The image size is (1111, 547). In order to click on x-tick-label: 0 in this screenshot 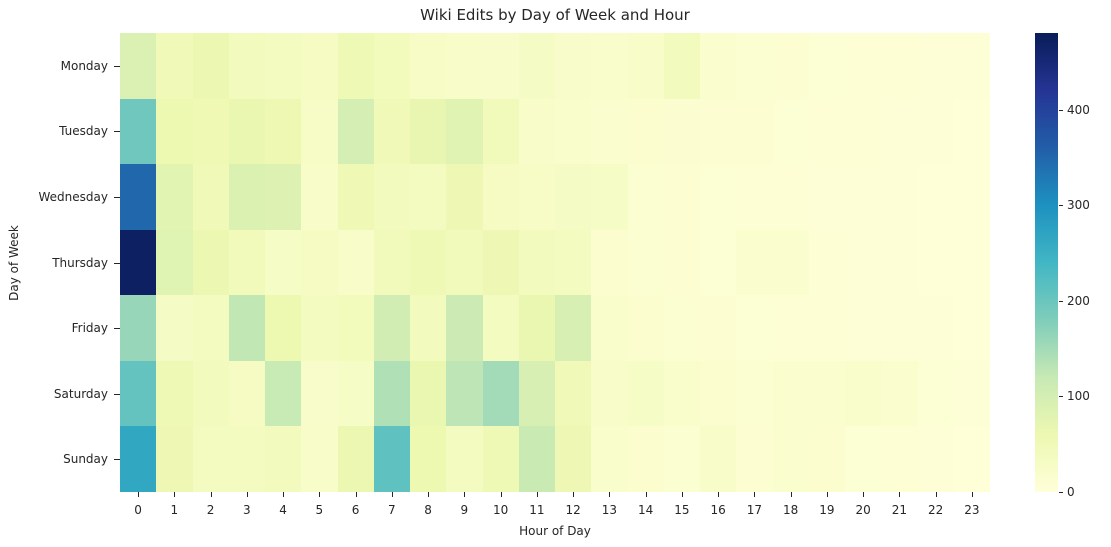, I will do `click(138, 510)`.